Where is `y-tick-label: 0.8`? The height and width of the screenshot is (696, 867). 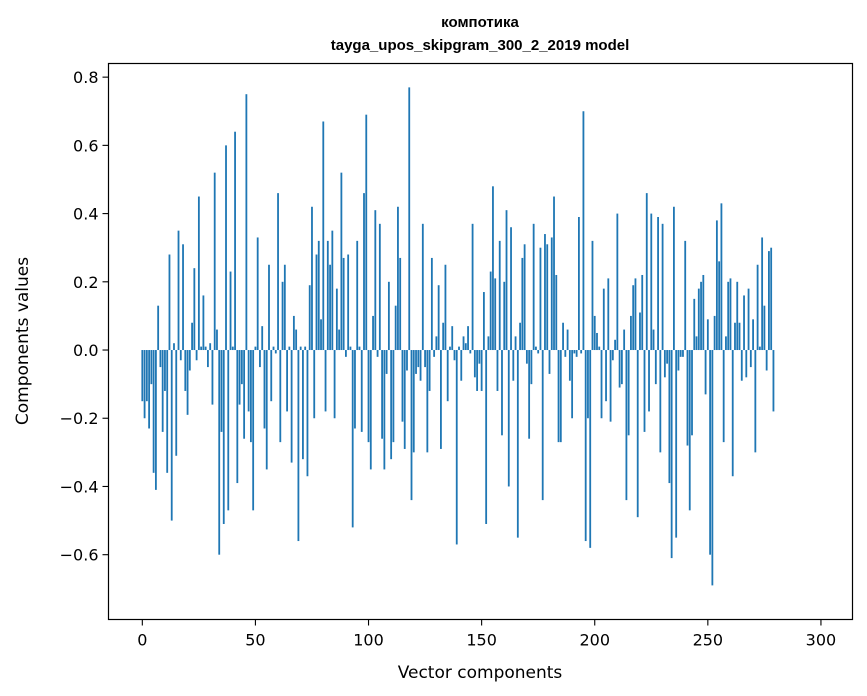
y-tick-label: 0.8 is located at coordinates (85, 77).